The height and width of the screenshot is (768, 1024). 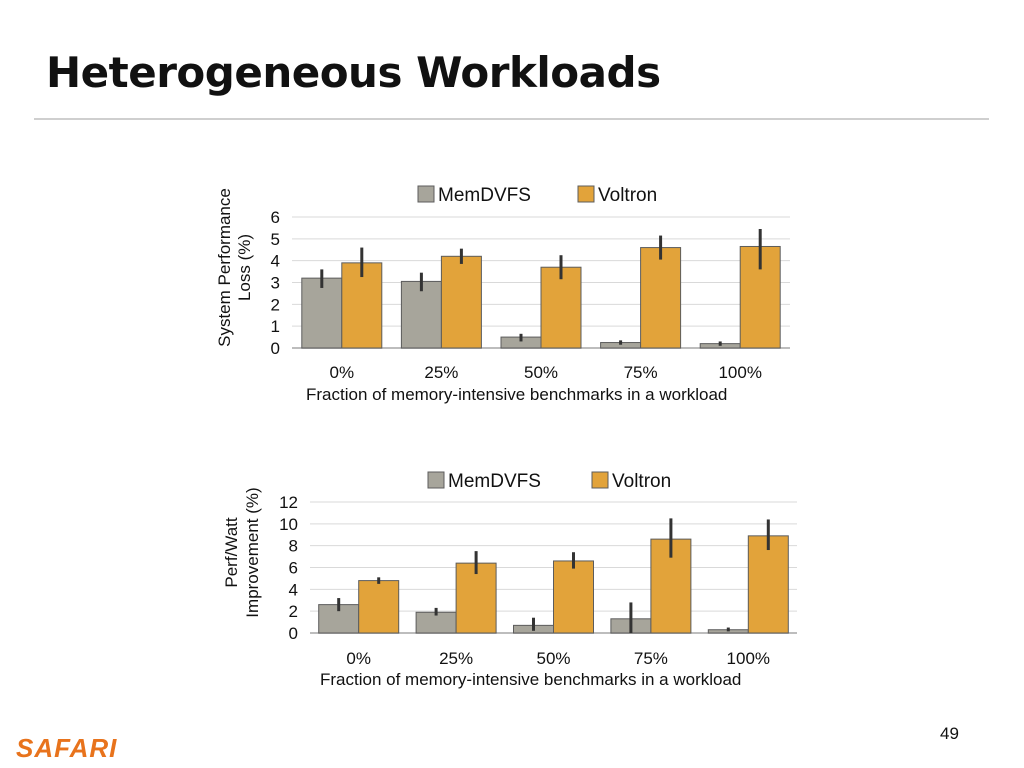 What do you see at coordinates (275, 283) in the screenshot?
I see `y-tick-label: 3` at bounding box center [275, 283].